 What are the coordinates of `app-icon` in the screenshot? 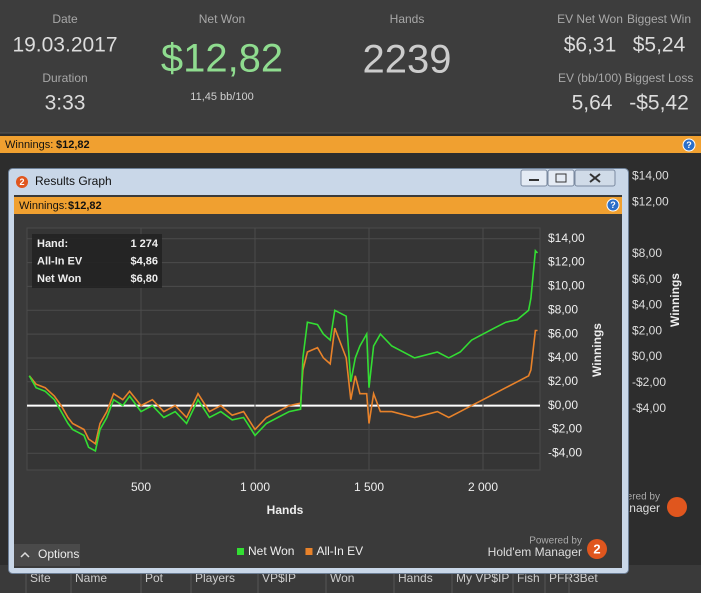 It's located at (22, 182).